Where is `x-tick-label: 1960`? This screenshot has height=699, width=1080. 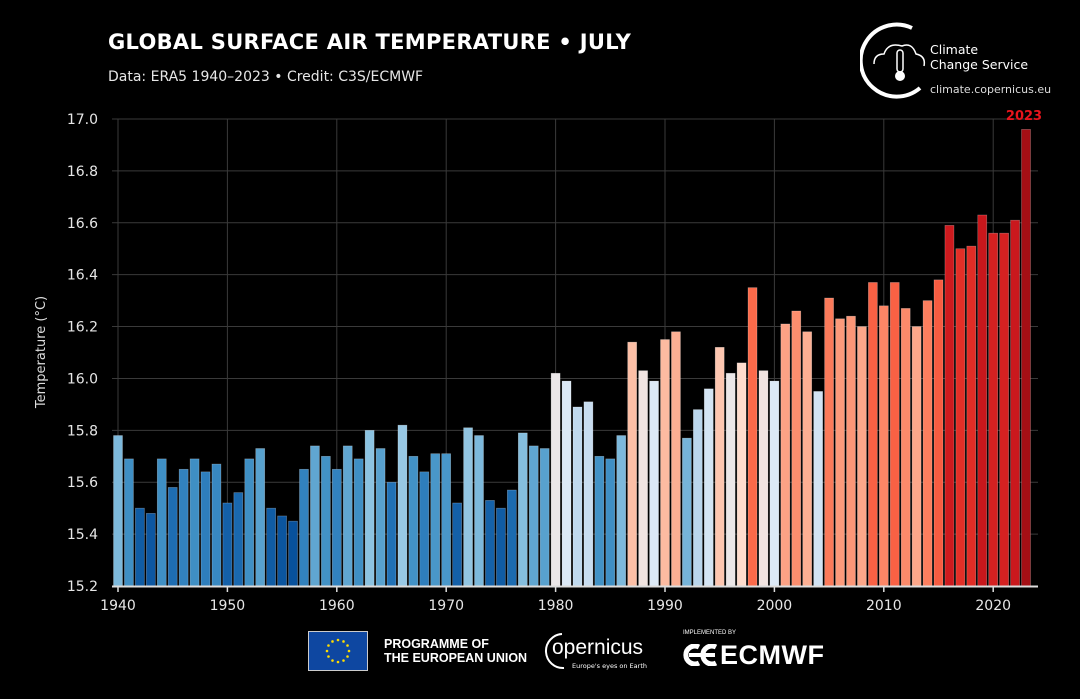
x-tick-label: 1960 is located at coordinates (337, 606).